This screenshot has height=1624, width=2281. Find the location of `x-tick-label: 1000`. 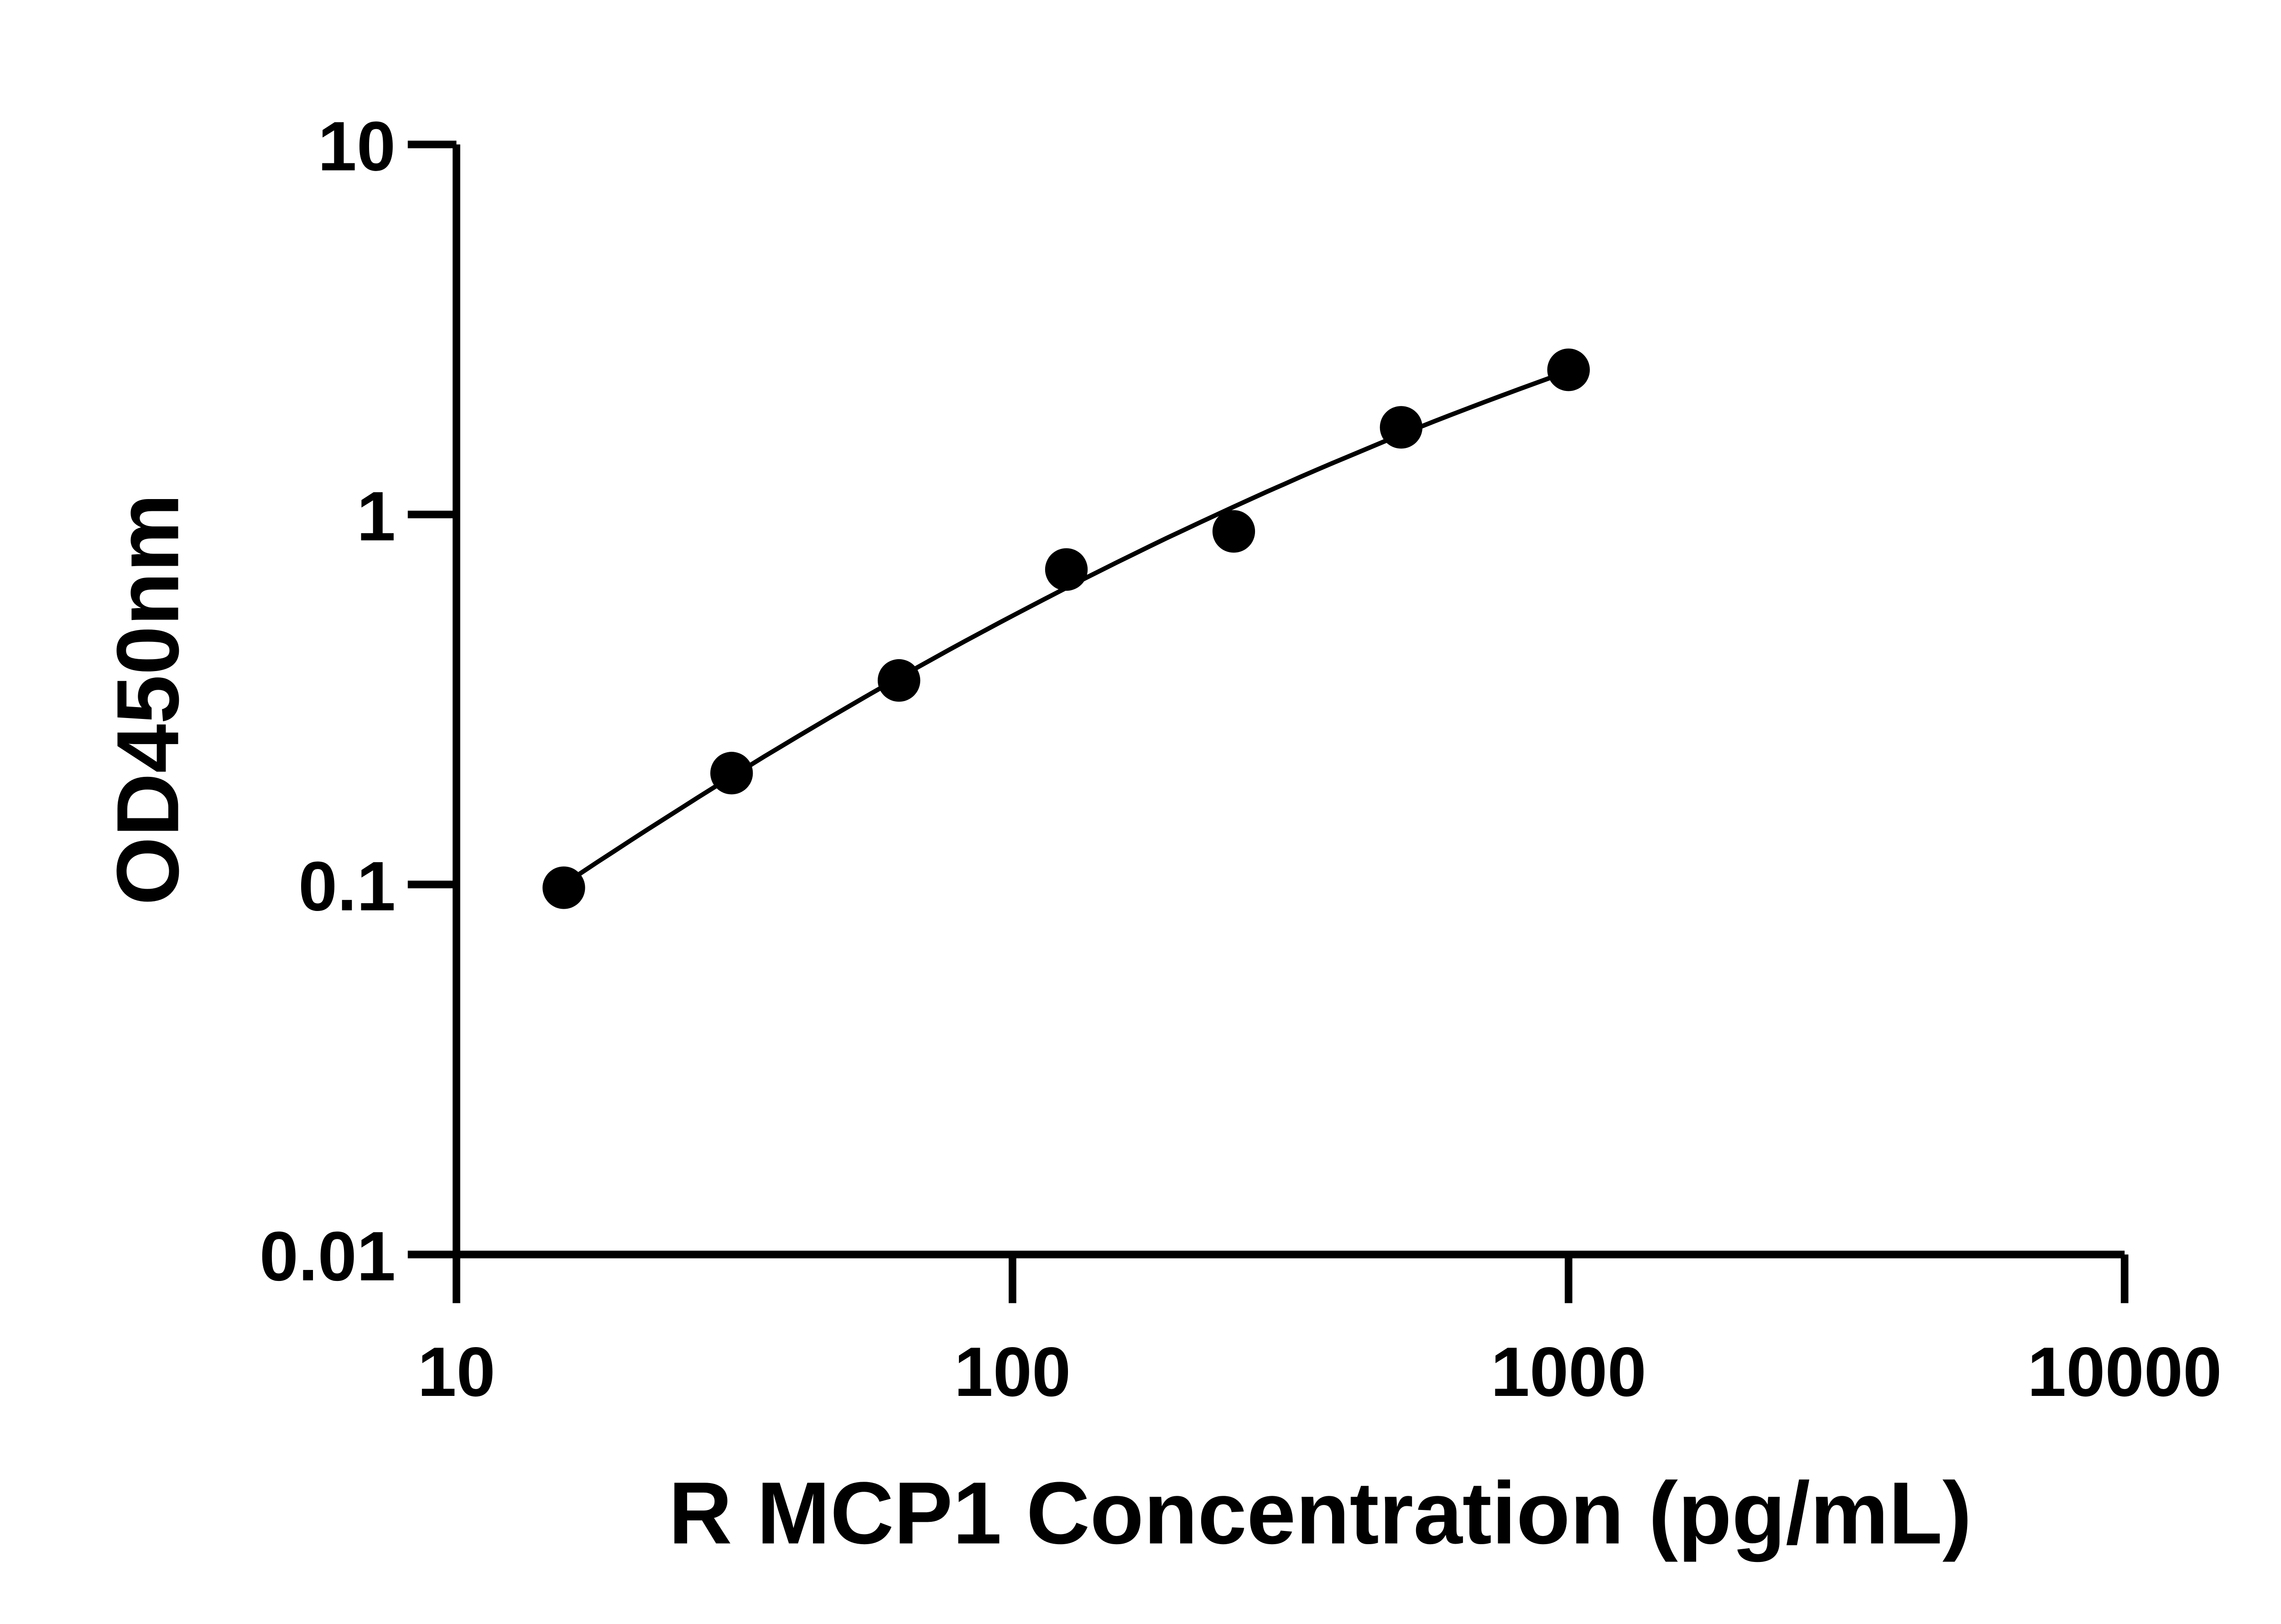

x-tick-label: 1000 is located at coordinates (1568, 1372).